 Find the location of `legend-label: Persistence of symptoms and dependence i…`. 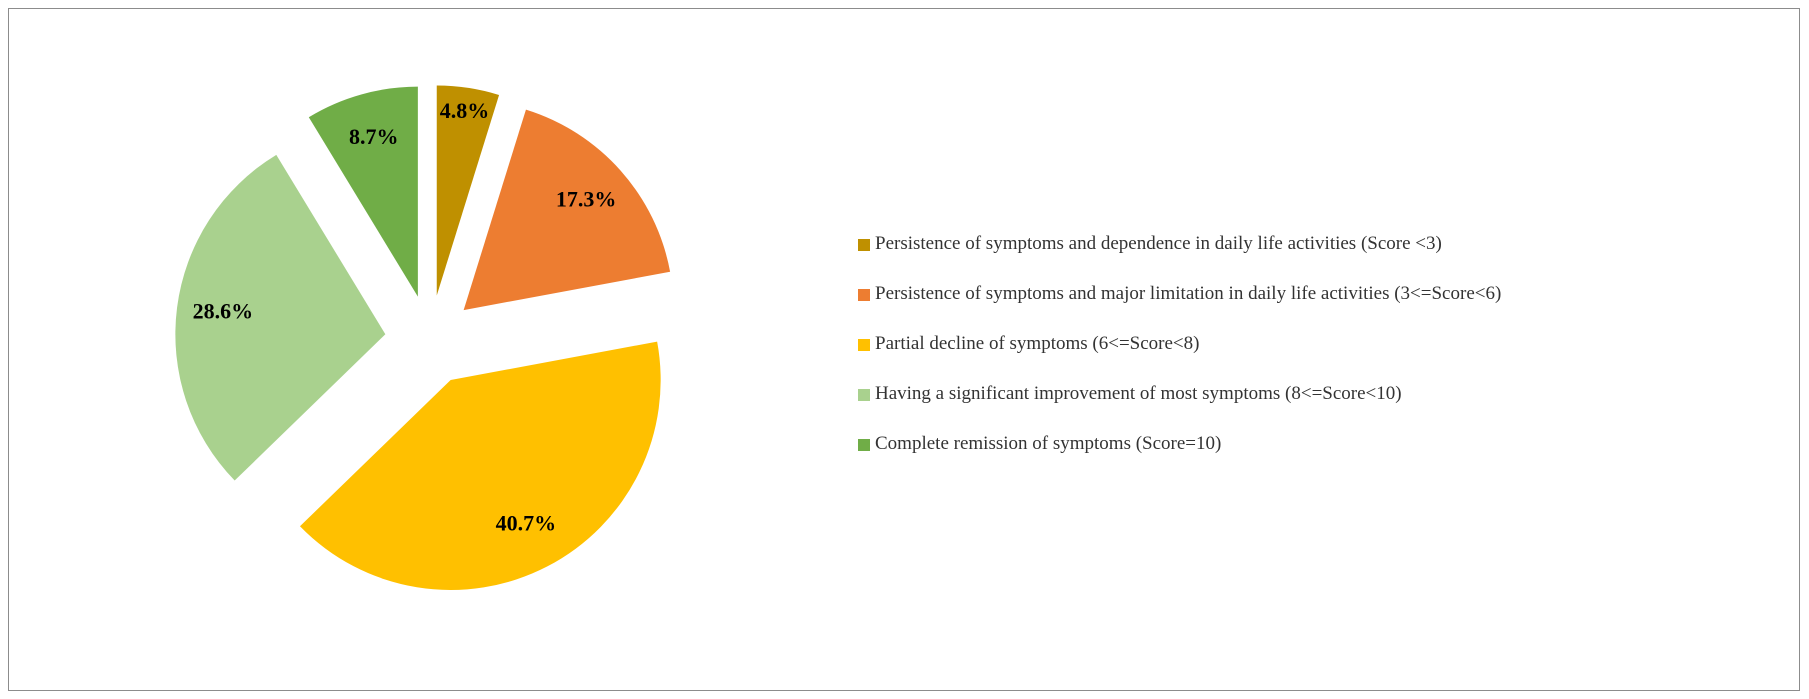

legend-label: Persistence of symptoms and dependence i… is located at coordinates (1158, 243).